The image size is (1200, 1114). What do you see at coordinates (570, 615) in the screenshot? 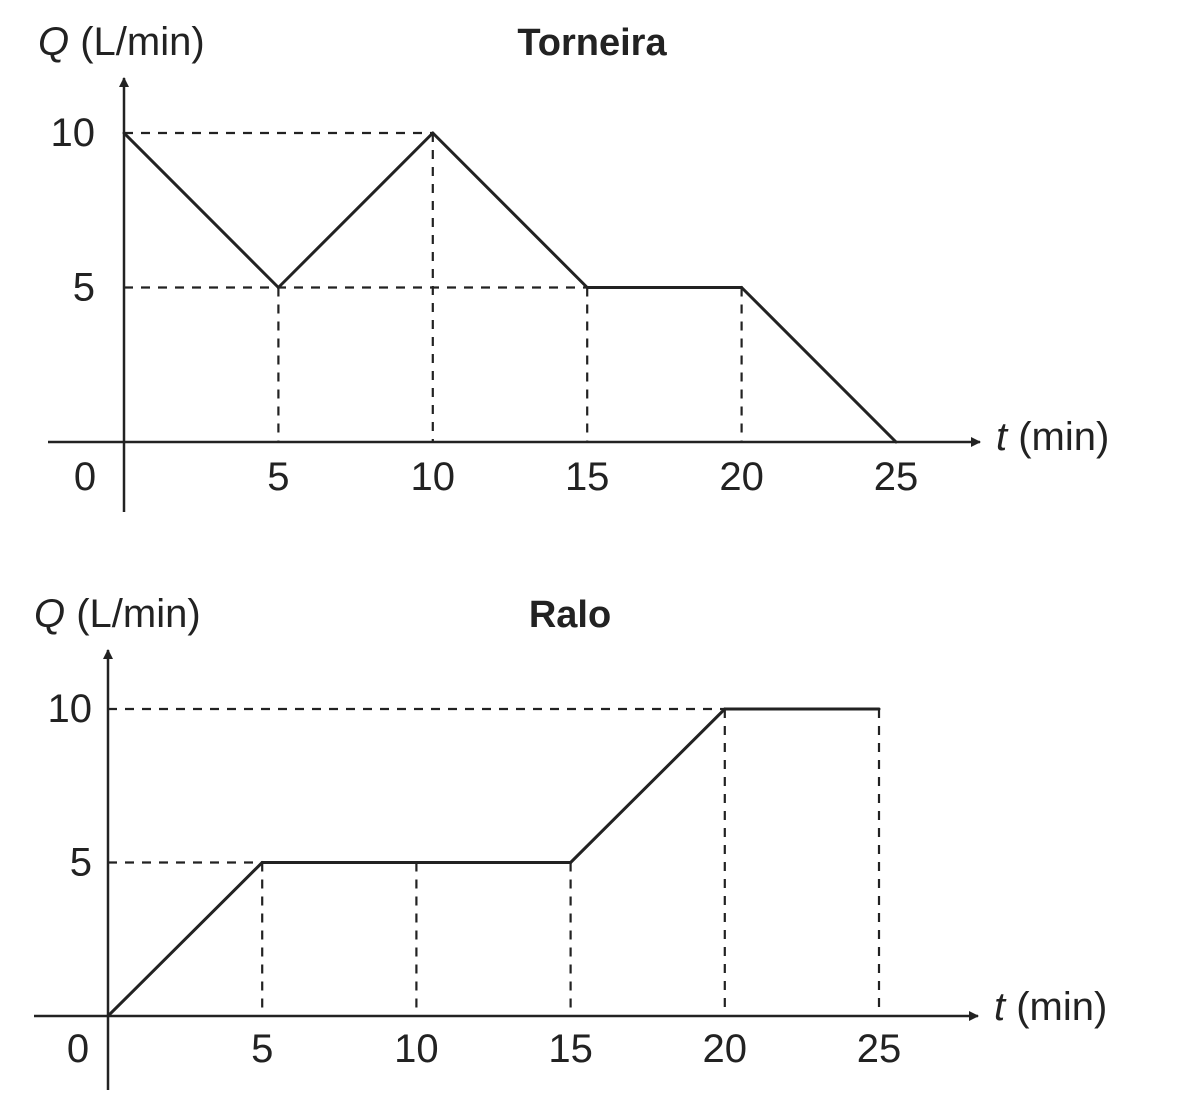
I see `chart-title: Ralo` at bounding box center [570, 615].